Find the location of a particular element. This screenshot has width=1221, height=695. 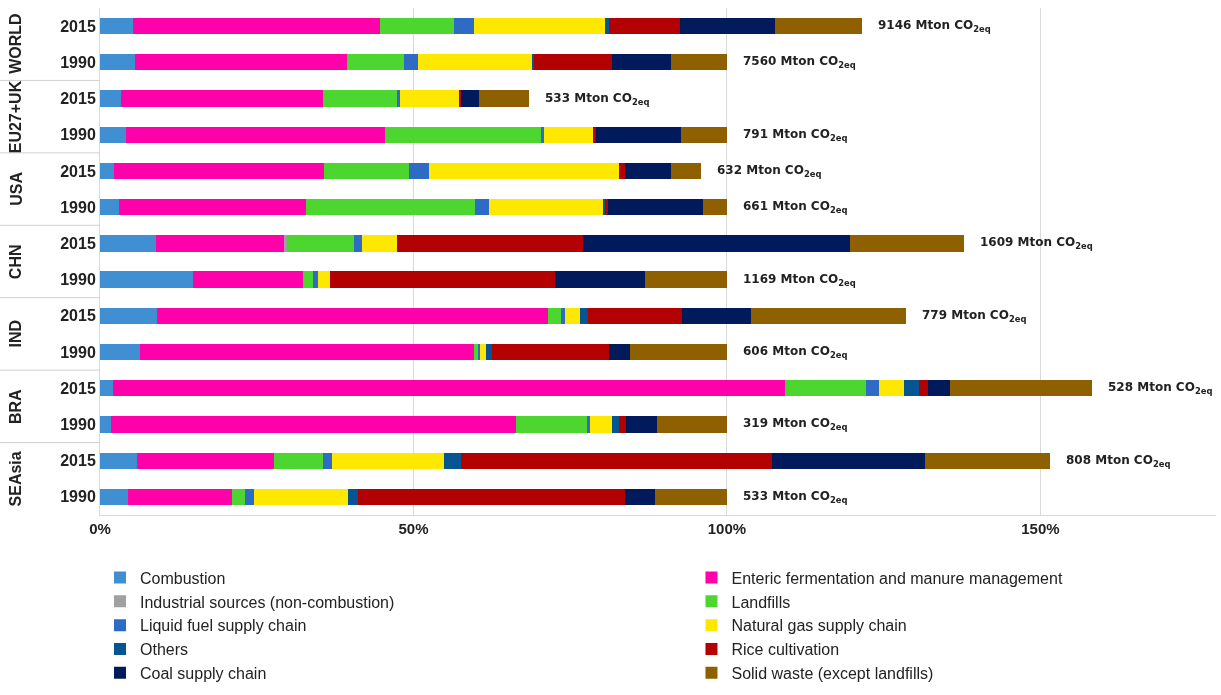

x-tick-label: 100% is located at coordinates (727, 528).